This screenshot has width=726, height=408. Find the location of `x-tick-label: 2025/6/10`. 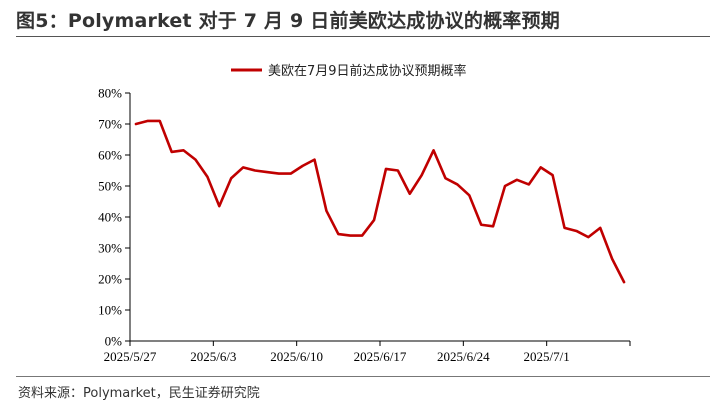

x-tick-label: 2025/6/10 is located at coordinates (296, 356).